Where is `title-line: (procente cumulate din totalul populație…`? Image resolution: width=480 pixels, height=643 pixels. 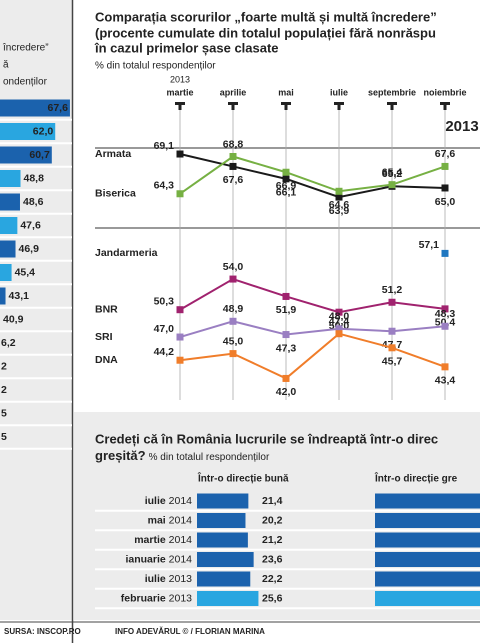 title-line: (procente cumulate din totalul populație… is located at coordinates (265, 32).